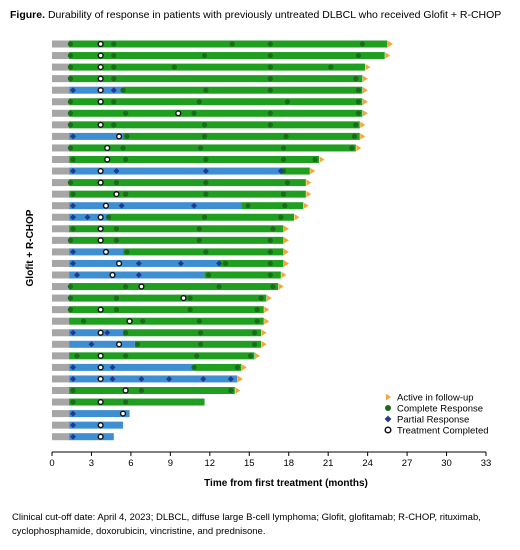 The height and width of the screenshot is (550, 520). What do you see at coordinates (28, 15) in the screenshot?
I see `figure-label: Figure.` at bounding box center [28, 15].